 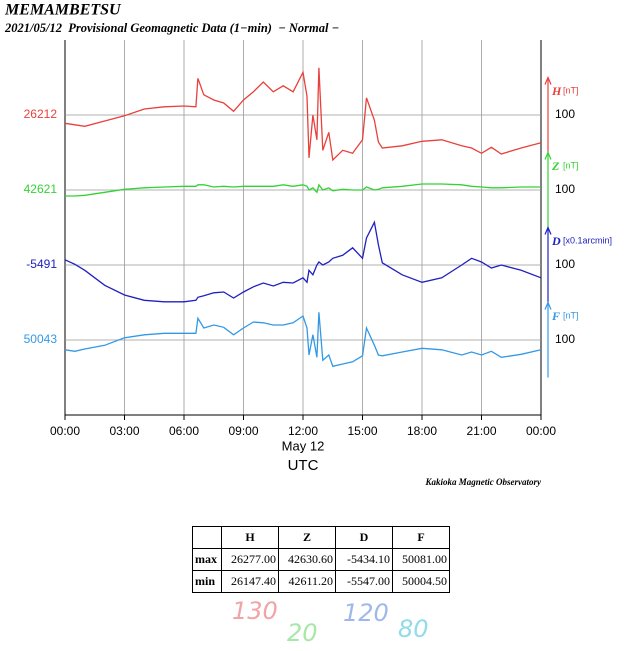 What do you see at coordinates (307, 559) in the screenshot?
I see `table-cell: 42630.60` at bounding box center [307, 559].